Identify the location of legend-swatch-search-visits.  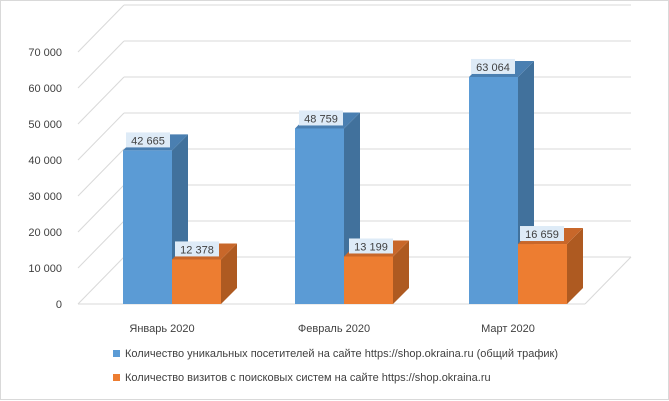
(116, 377).